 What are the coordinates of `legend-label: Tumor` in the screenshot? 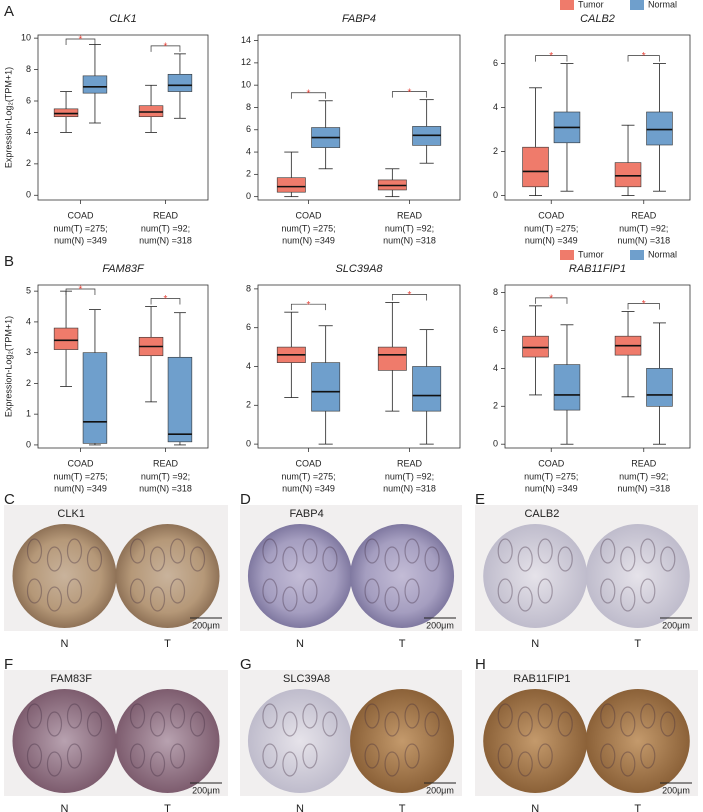 It's located at (591, 4).